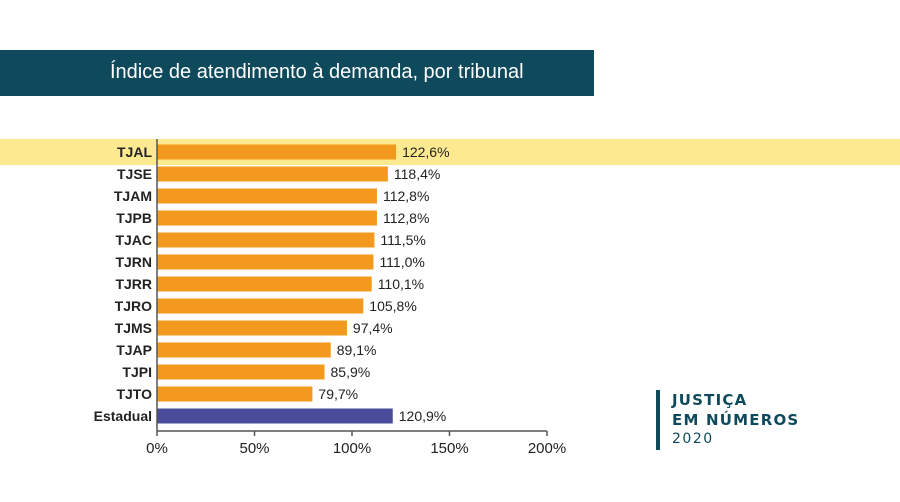  I want to click on justica-em-numeros-logo: JUSTIÇA EM NÚMEROS 2020, so click(727, 420).